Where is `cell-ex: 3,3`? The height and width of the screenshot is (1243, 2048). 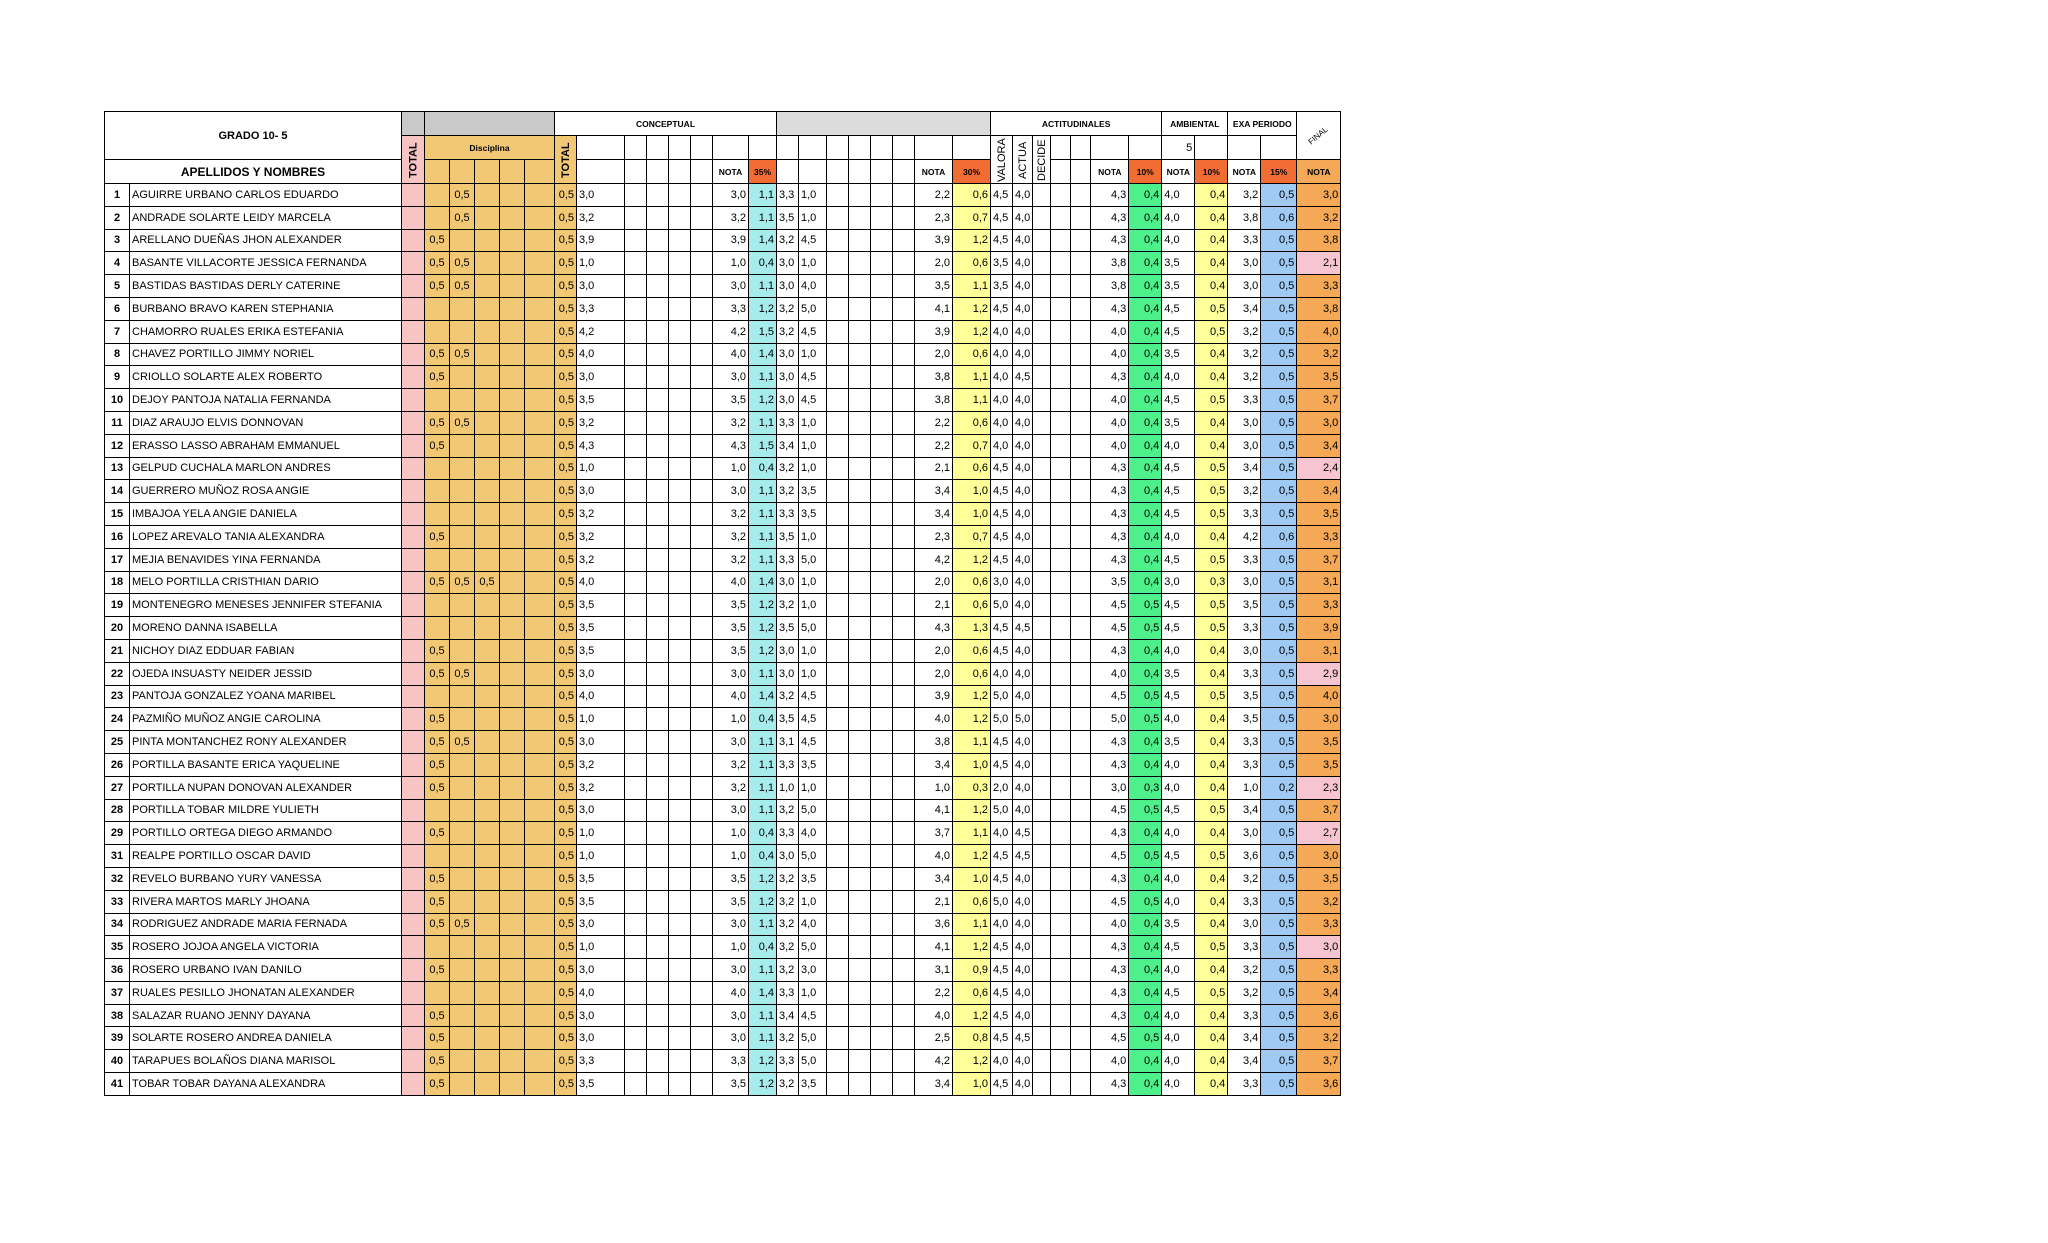
cell-ex: 3,3 is located at coordinates (1244, 1015).